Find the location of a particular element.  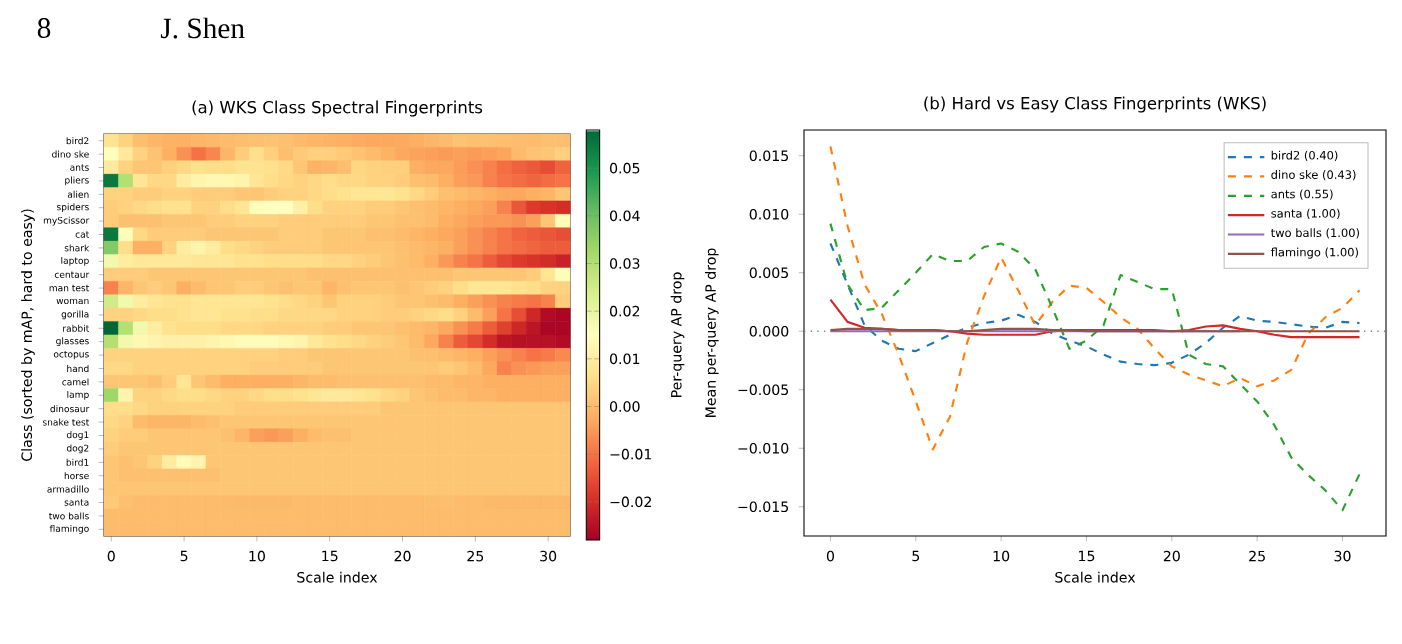

text: J. Shen is located at coordinates (202, 28).